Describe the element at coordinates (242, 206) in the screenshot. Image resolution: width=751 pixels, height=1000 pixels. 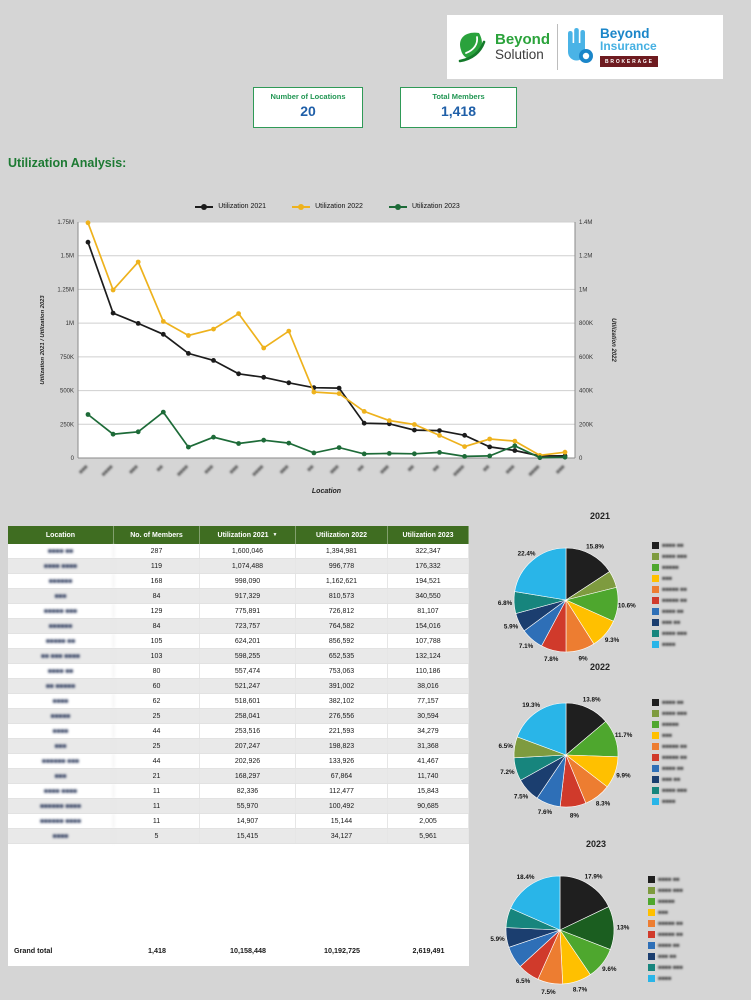
I see `legend-label: Utilization 2021` at that location.